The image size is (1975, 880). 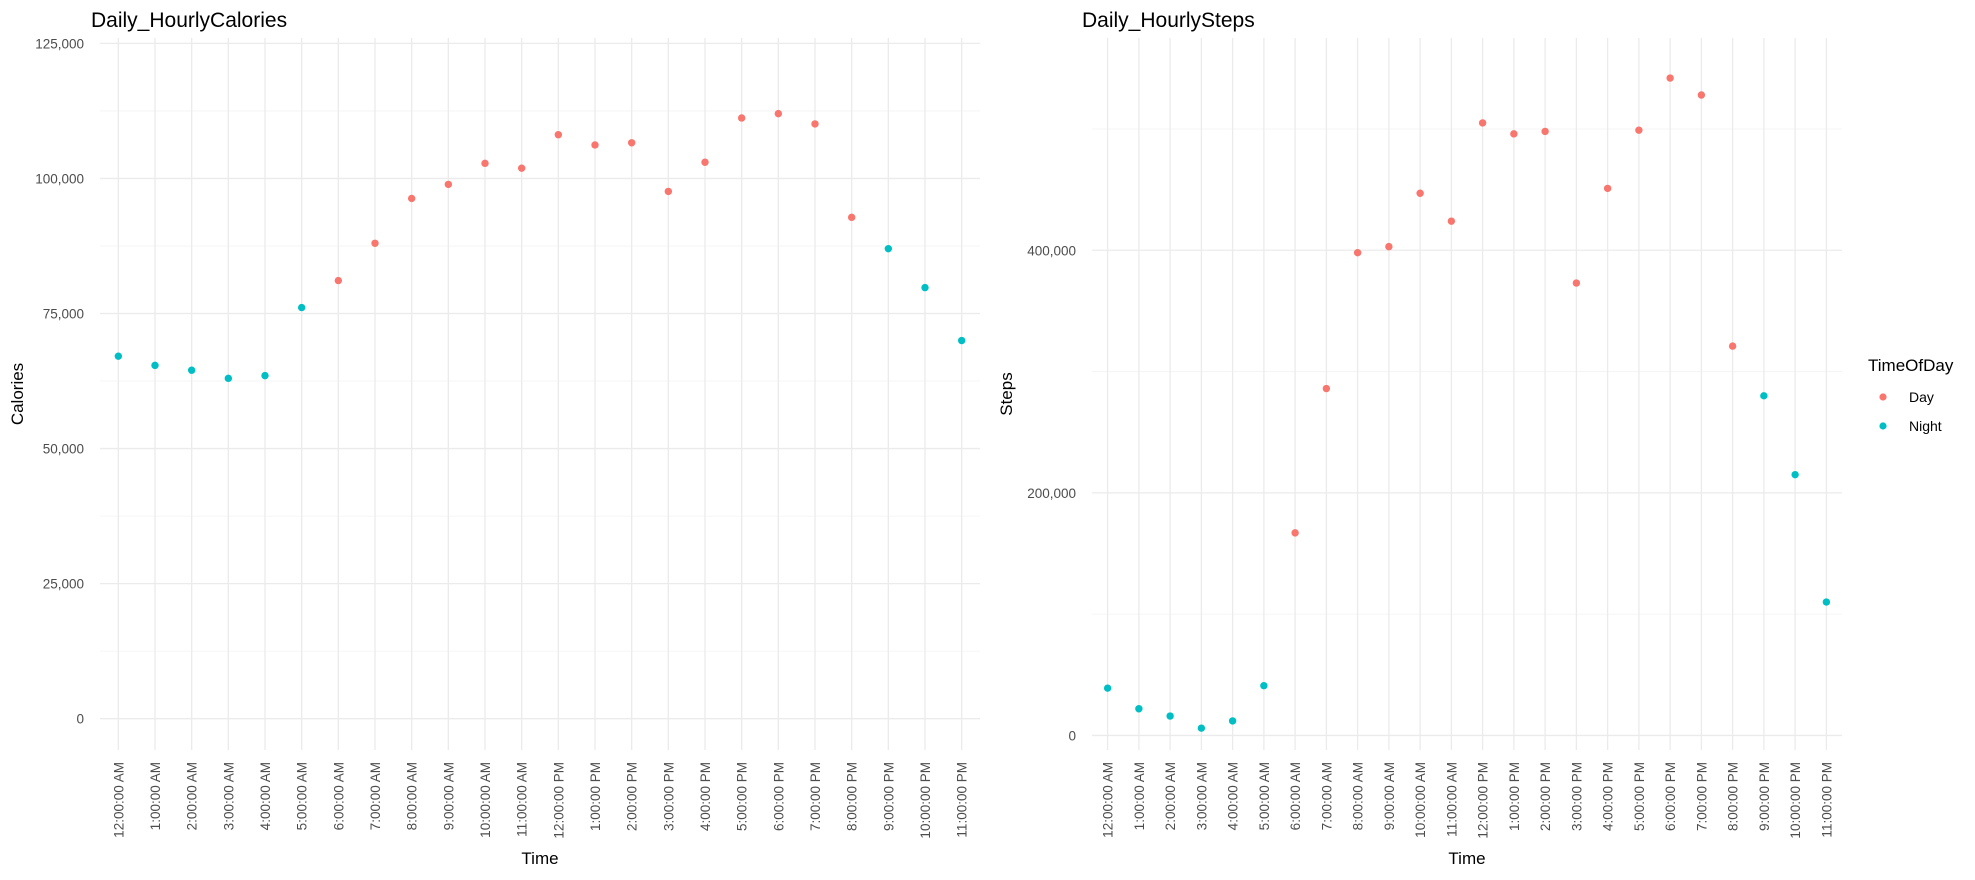 I want to click on y-tick-label: 25,000, so click(x=63, y=584).